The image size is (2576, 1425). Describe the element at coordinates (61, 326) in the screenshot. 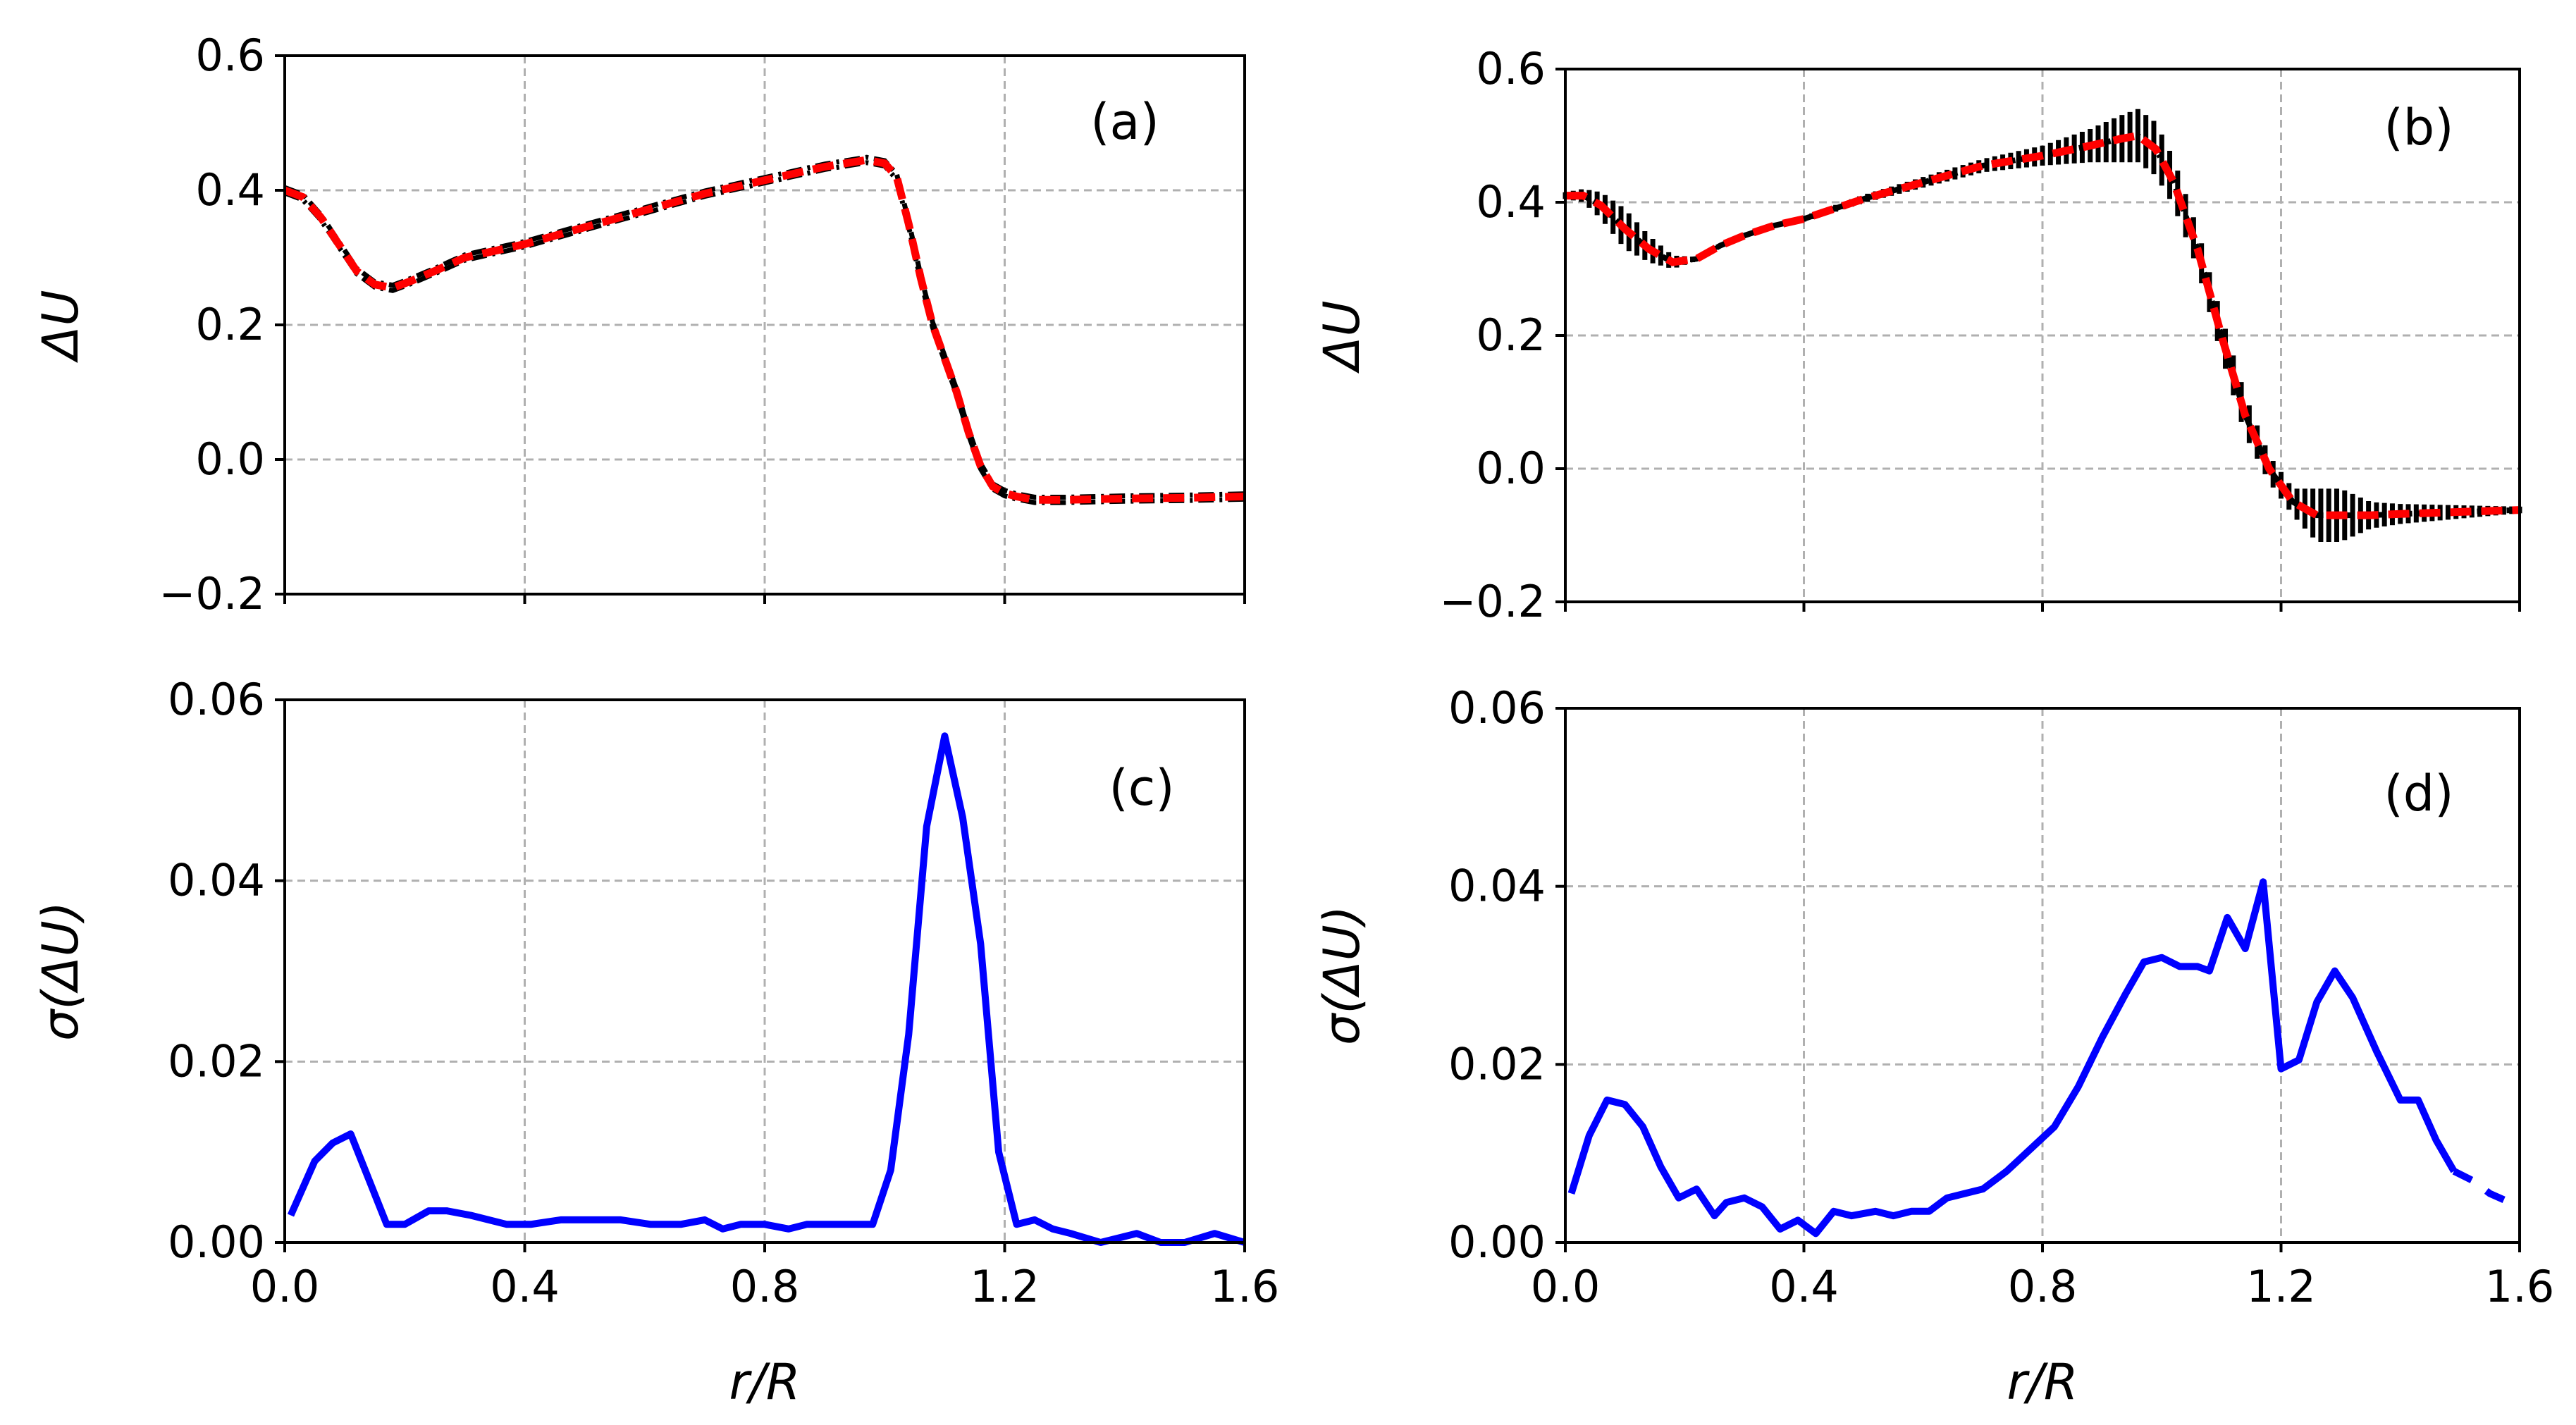

I see `panel-a-ylabel: ΔU` at that location.